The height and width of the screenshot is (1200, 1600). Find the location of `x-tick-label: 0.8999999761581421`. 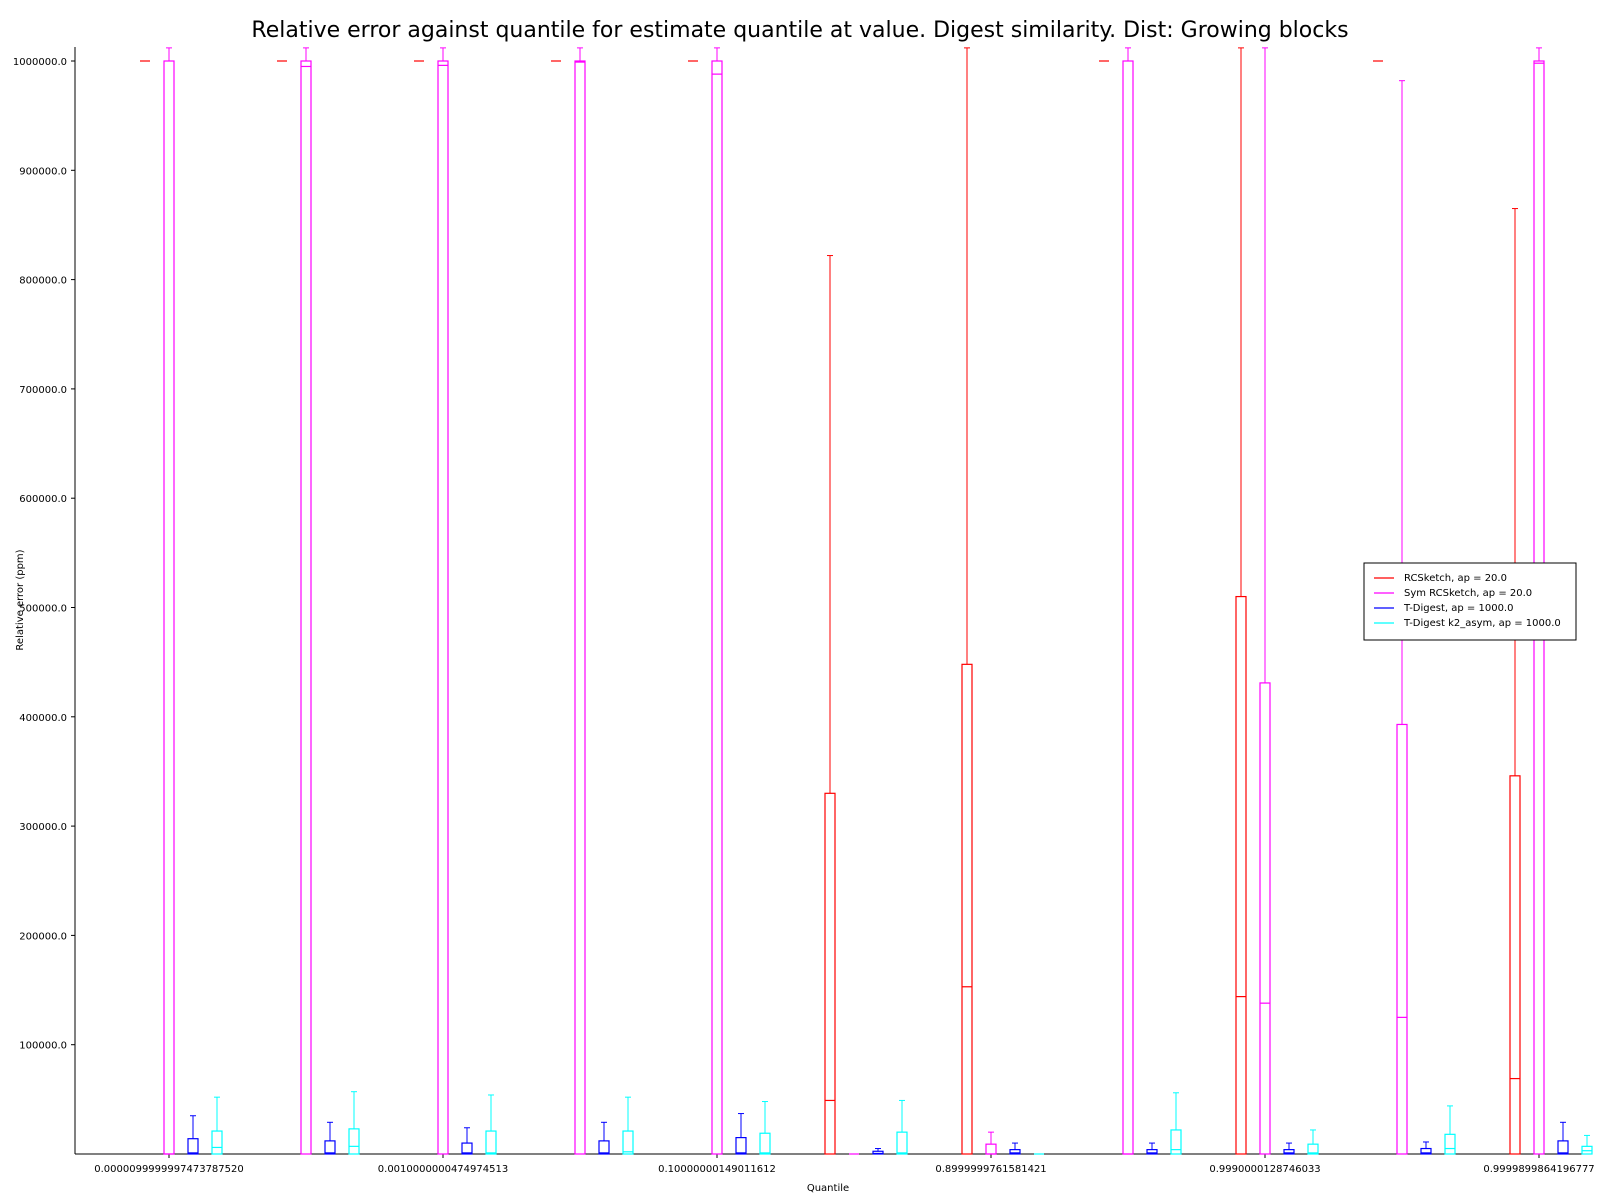

x-tick-label: 0.8999999761581421 is located at coordinates (990, 1169).